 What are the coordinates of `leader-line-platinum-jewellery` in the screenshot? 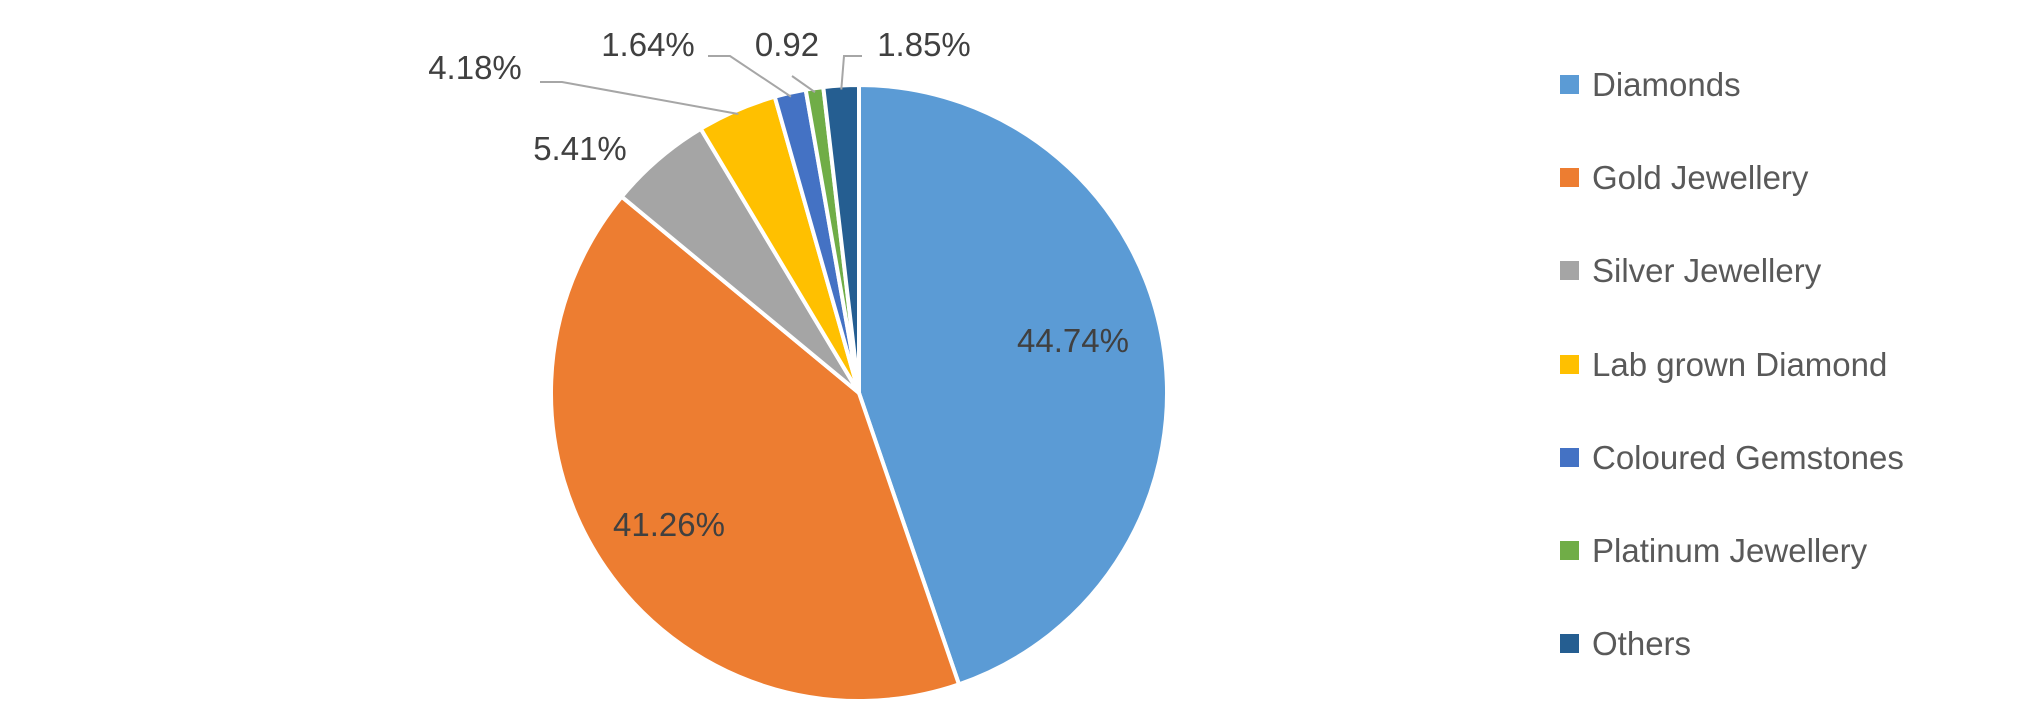 It's located at (803, 84).